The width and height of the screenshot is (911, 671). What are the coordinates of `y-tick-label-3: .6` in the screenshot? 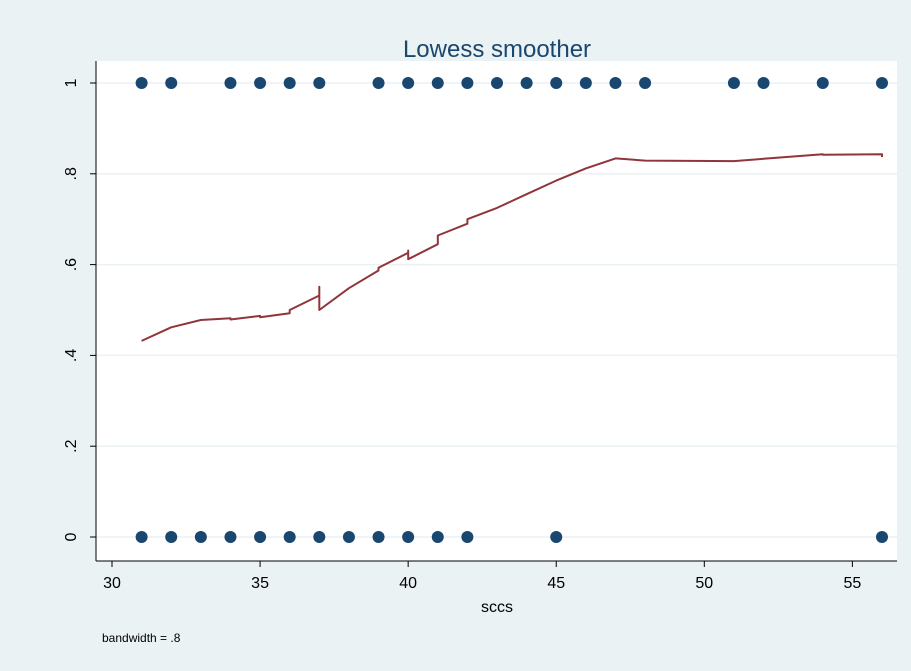 It's located at (71, 264).